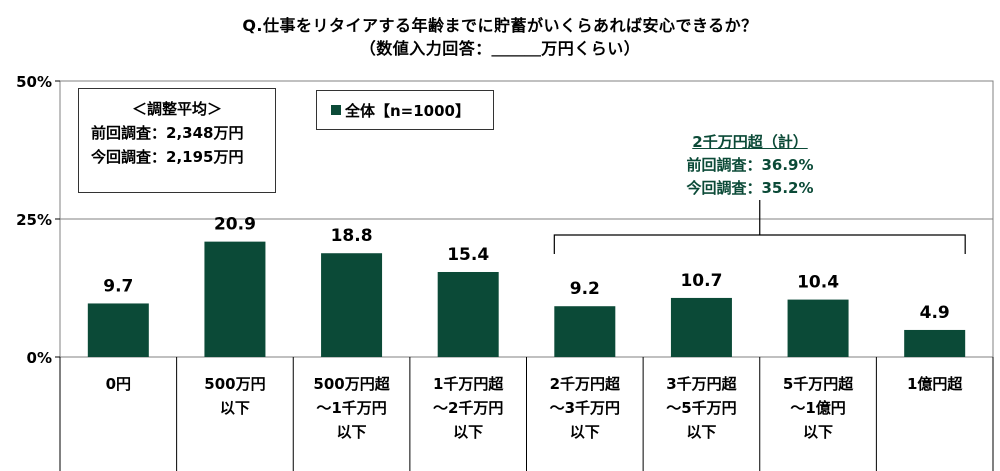  Describe the element at coordinates (935, 313) in the screenshot. I see `data-label: 4.9` at that location.